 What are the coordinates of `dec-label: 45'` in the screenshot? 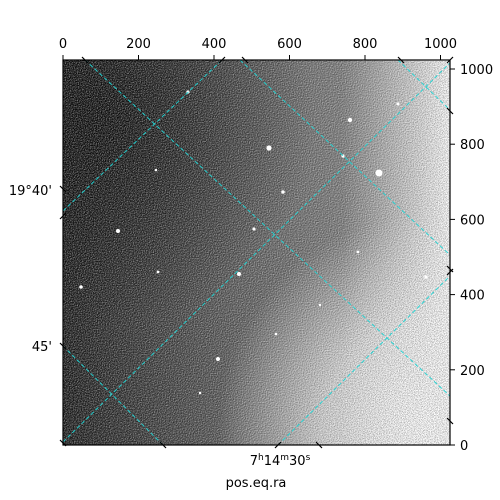 It's located at (42, 347).